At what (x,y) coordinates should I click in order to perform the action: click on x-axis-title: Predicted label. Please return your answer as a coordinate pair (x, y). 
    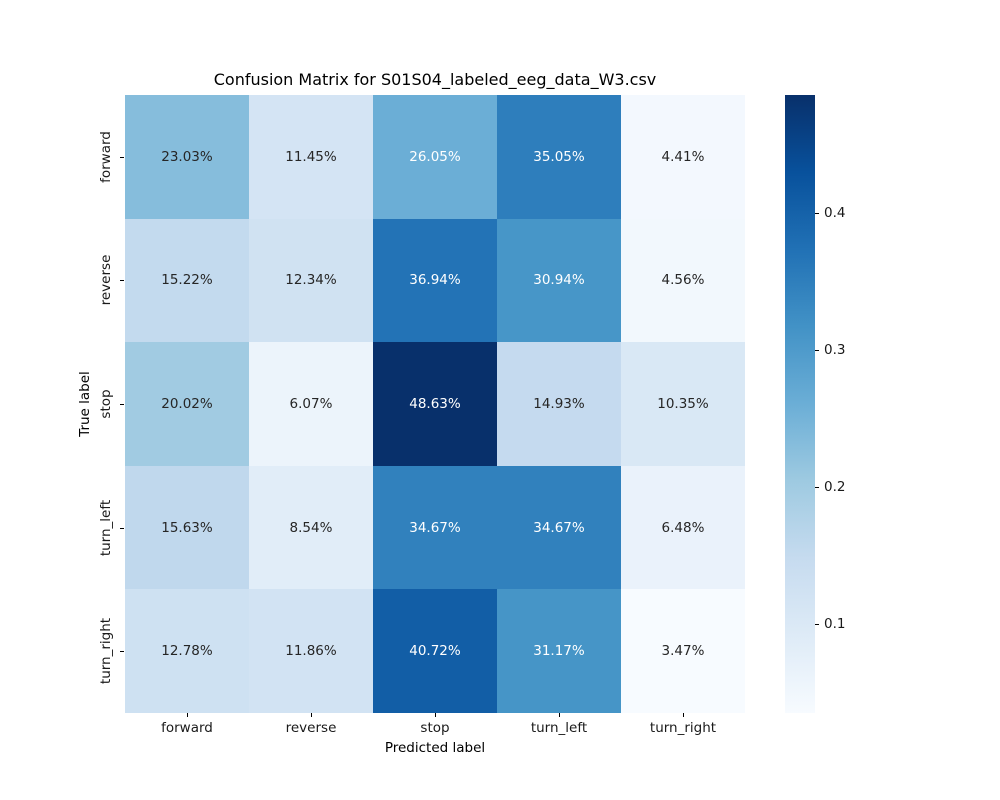
    Looking at the image, I should click on (435, 748).